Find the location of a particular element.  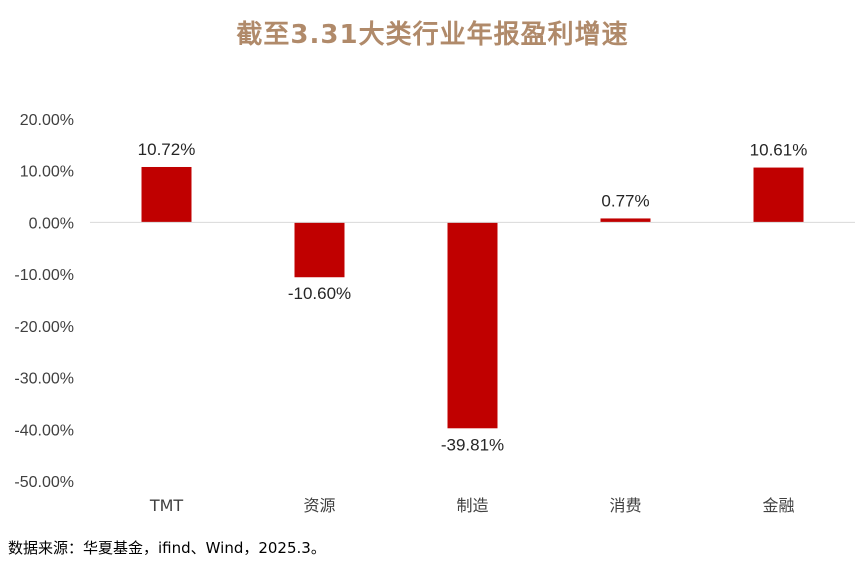

x-category-label: 制造 is located at coordinates (472, 505).